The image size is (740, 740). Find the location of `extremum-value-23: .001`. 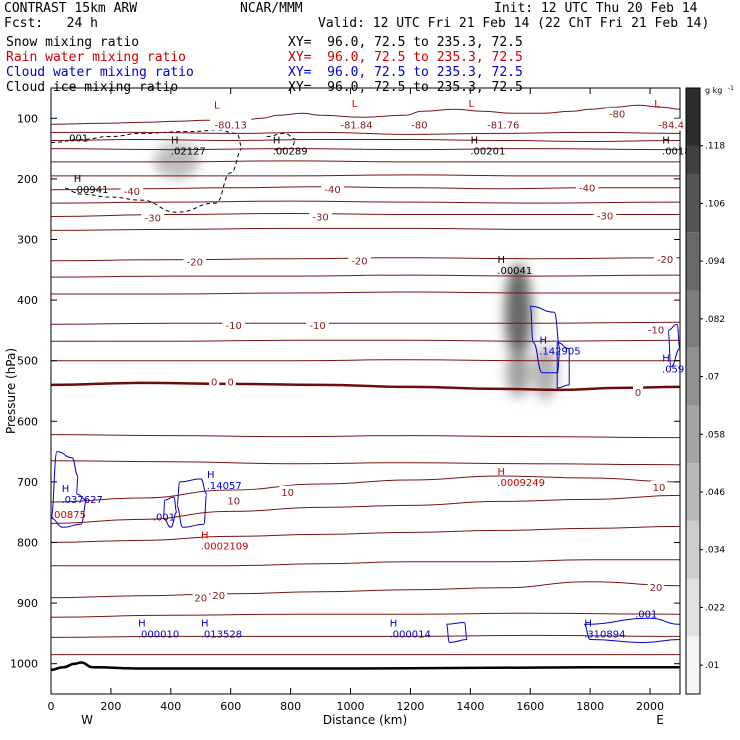

extremum-value-23: .001 is located at coordinates (646, 614).